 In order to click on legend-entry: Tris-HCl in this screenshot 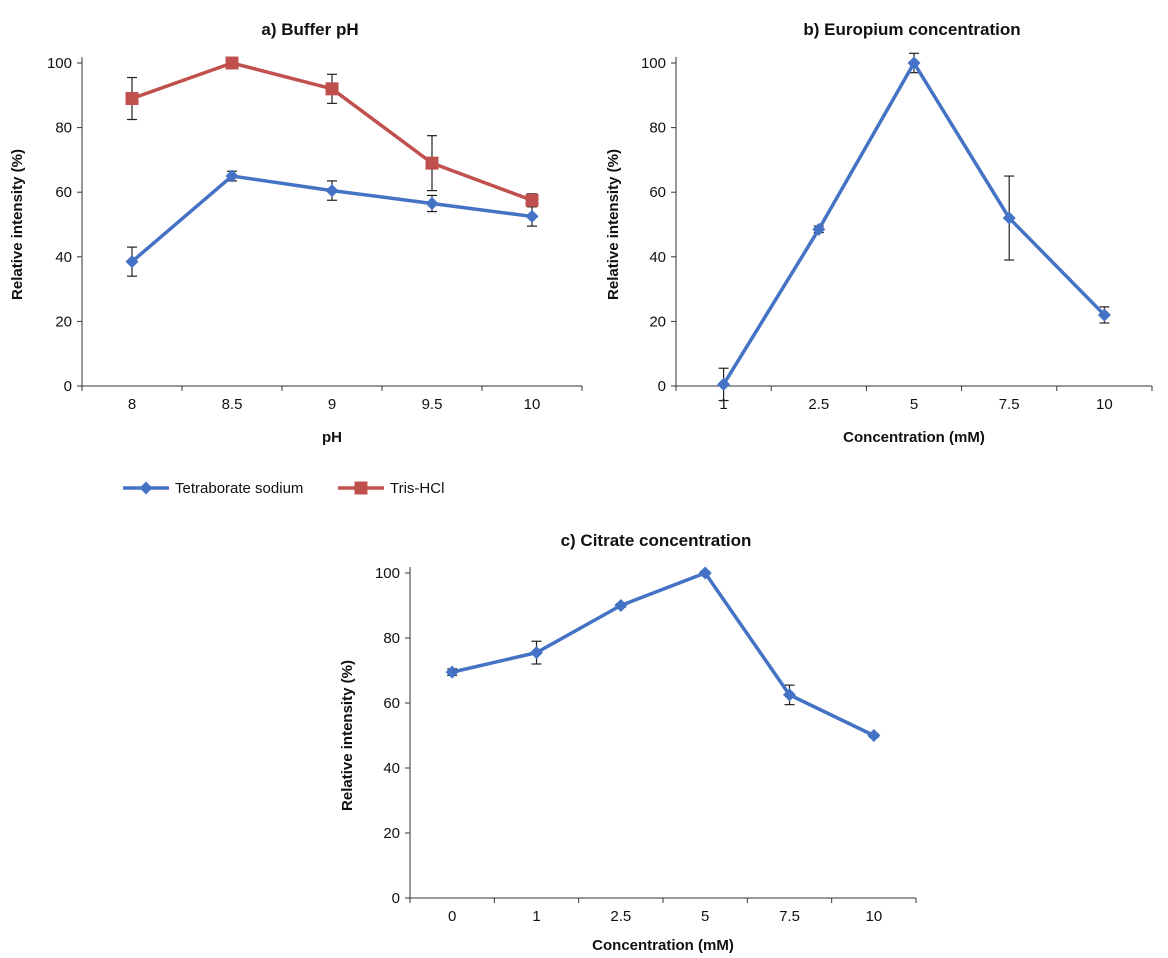, I will do `click(417, 488)`.